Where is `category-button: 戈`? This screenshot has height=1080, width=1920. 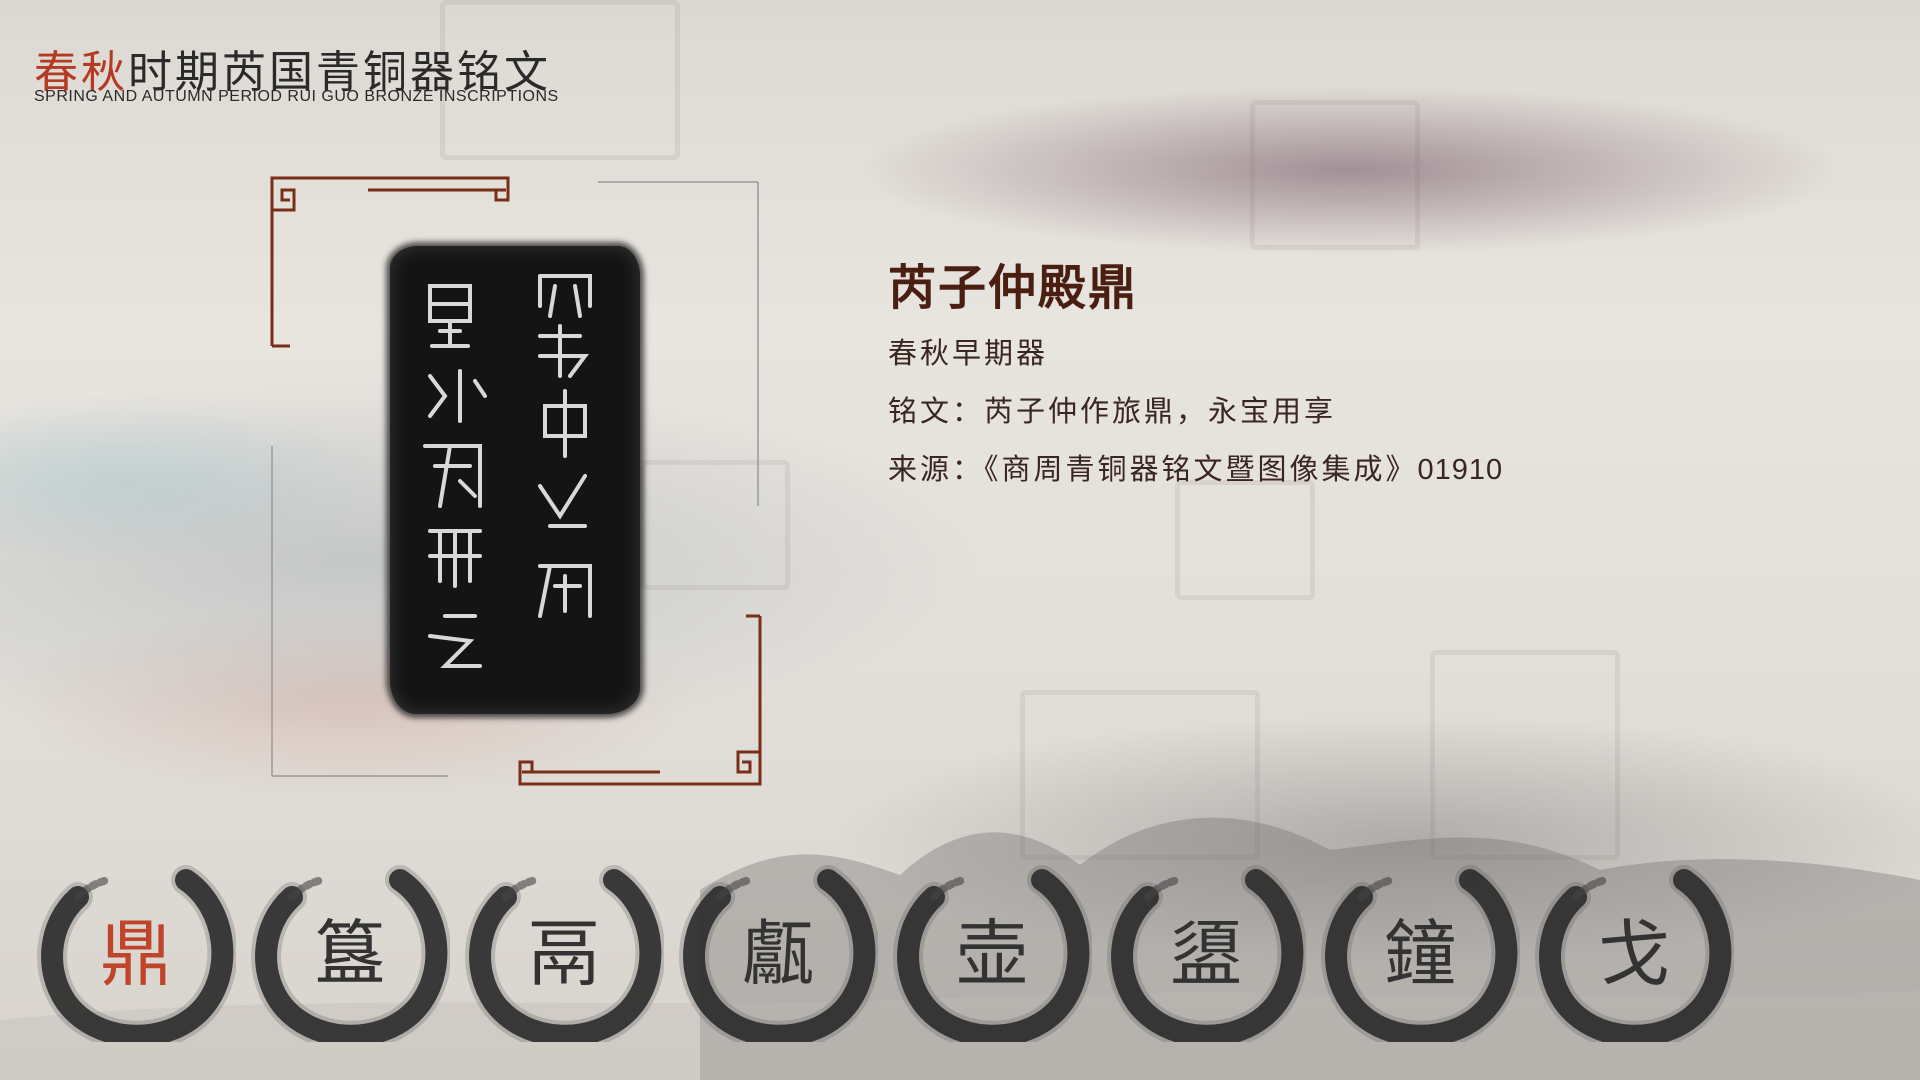
category-button: 戈 is located at coordinates (1634, 947).